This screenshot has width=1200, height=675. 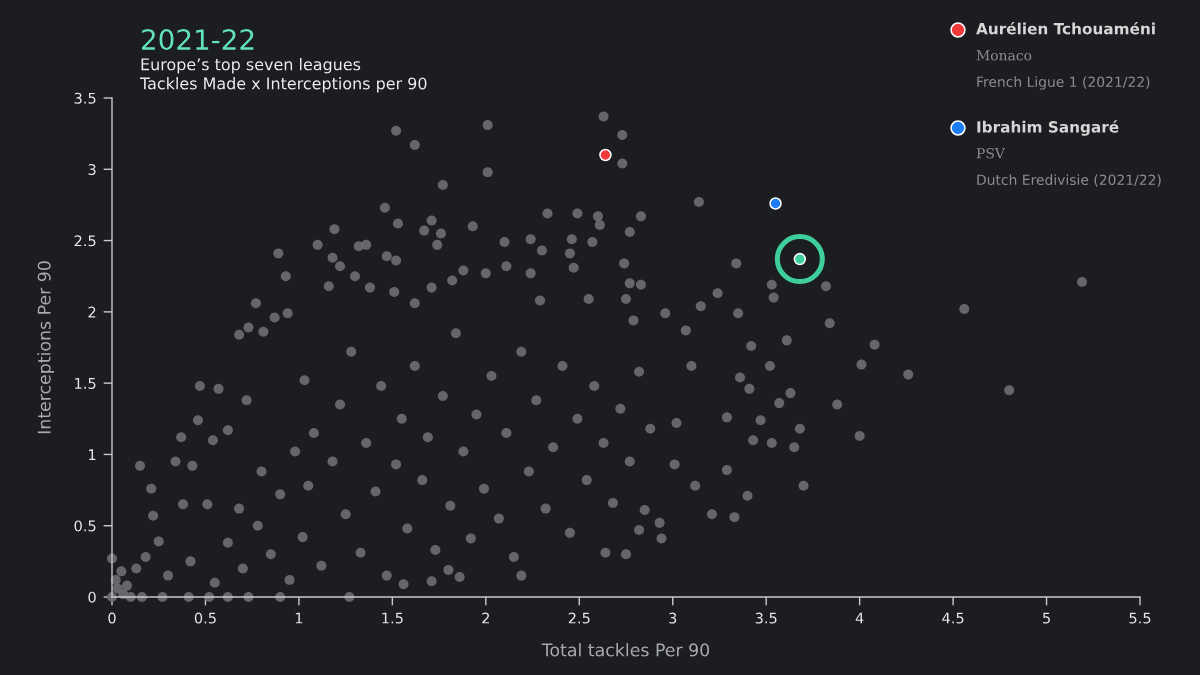 What do you see at coordinates (953, 618) in the screenshot?
I see `x-tick-label: 4.5` at bounding box center [953, 618].